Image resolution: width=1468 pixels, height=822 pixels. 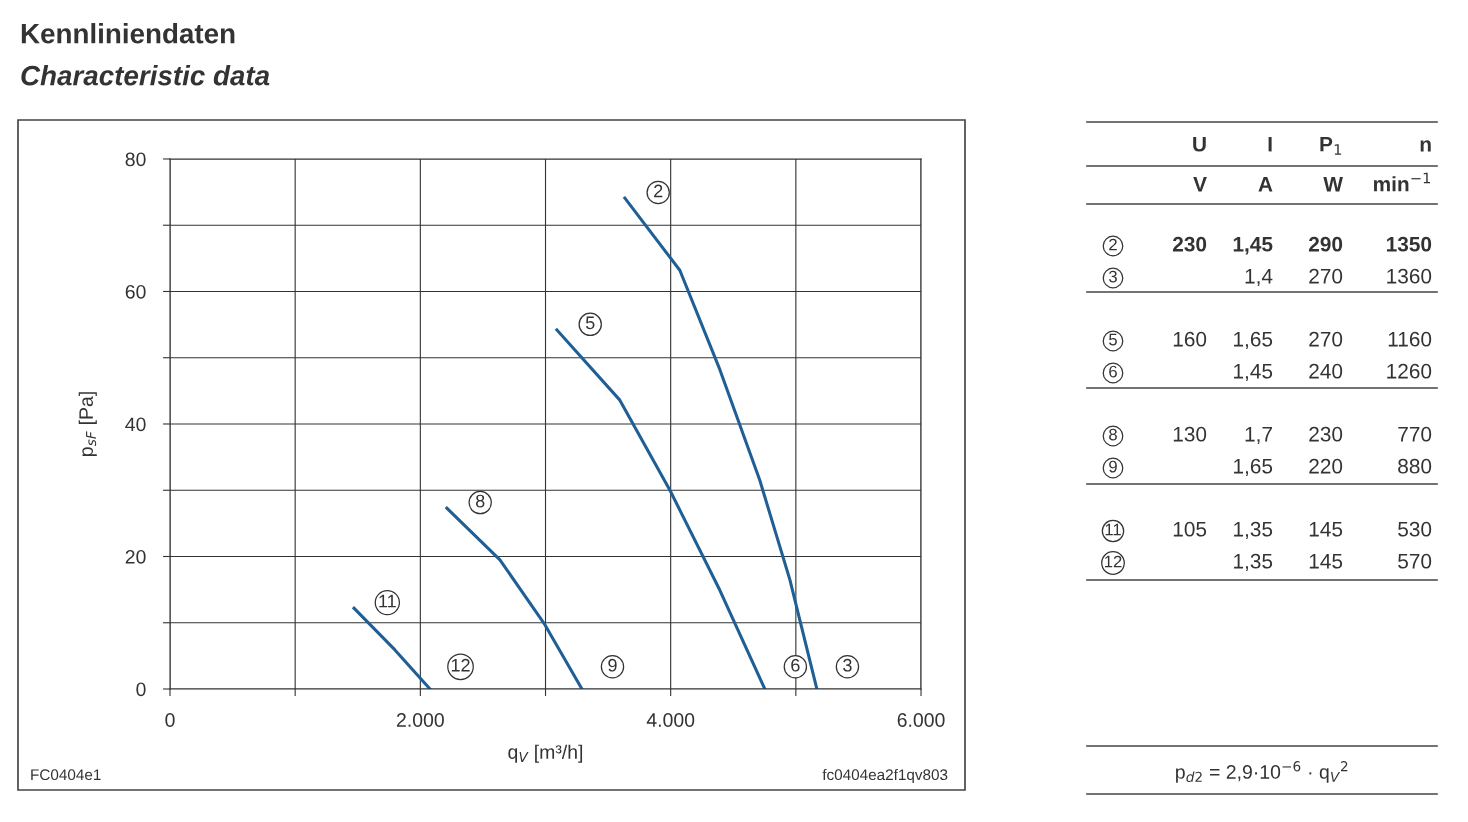 I want to click on y-tick-label: 80, so click(x=135, y=159).